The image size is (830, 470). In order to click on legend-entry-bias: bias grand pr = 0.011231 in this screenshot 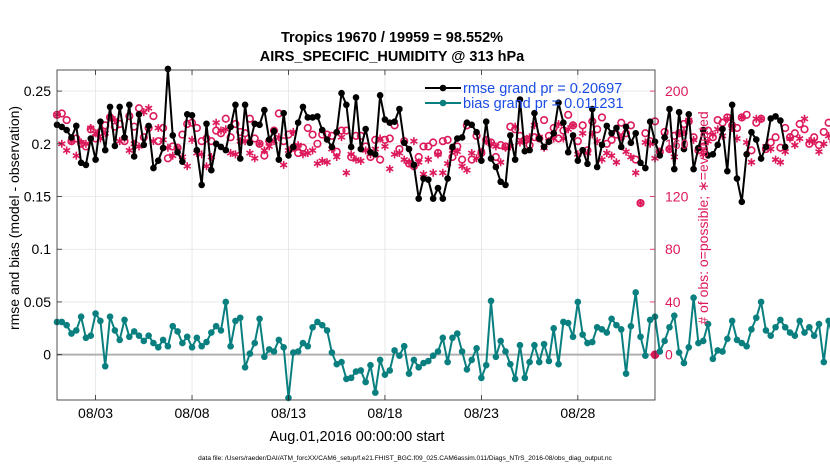, I will do `click(524, 104)`.